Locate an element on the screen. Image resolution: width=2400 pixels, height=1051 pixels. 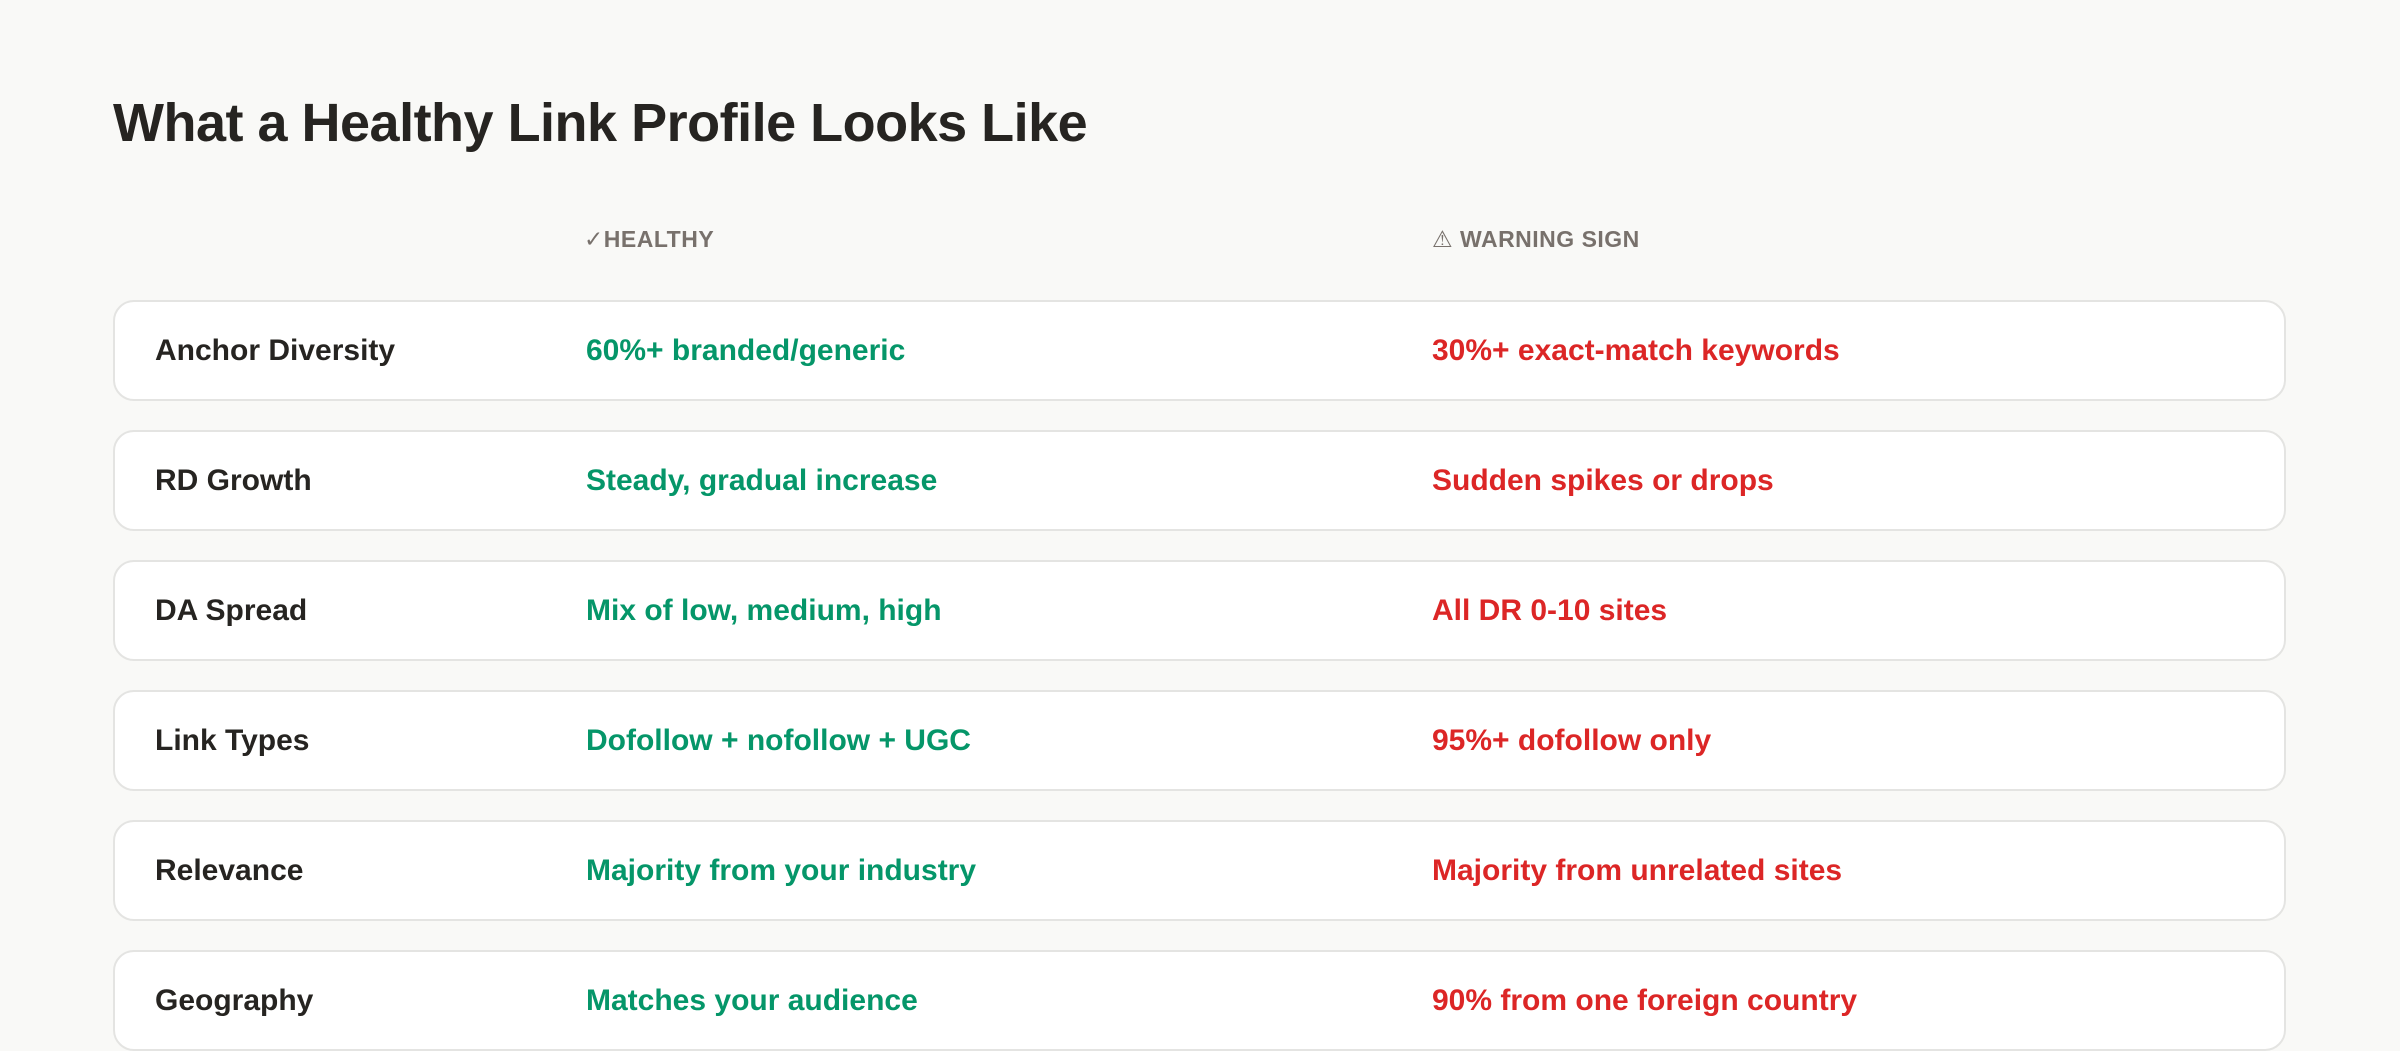
warning-value: Majority from unrelated sites is located at coordinates (1637, 870).